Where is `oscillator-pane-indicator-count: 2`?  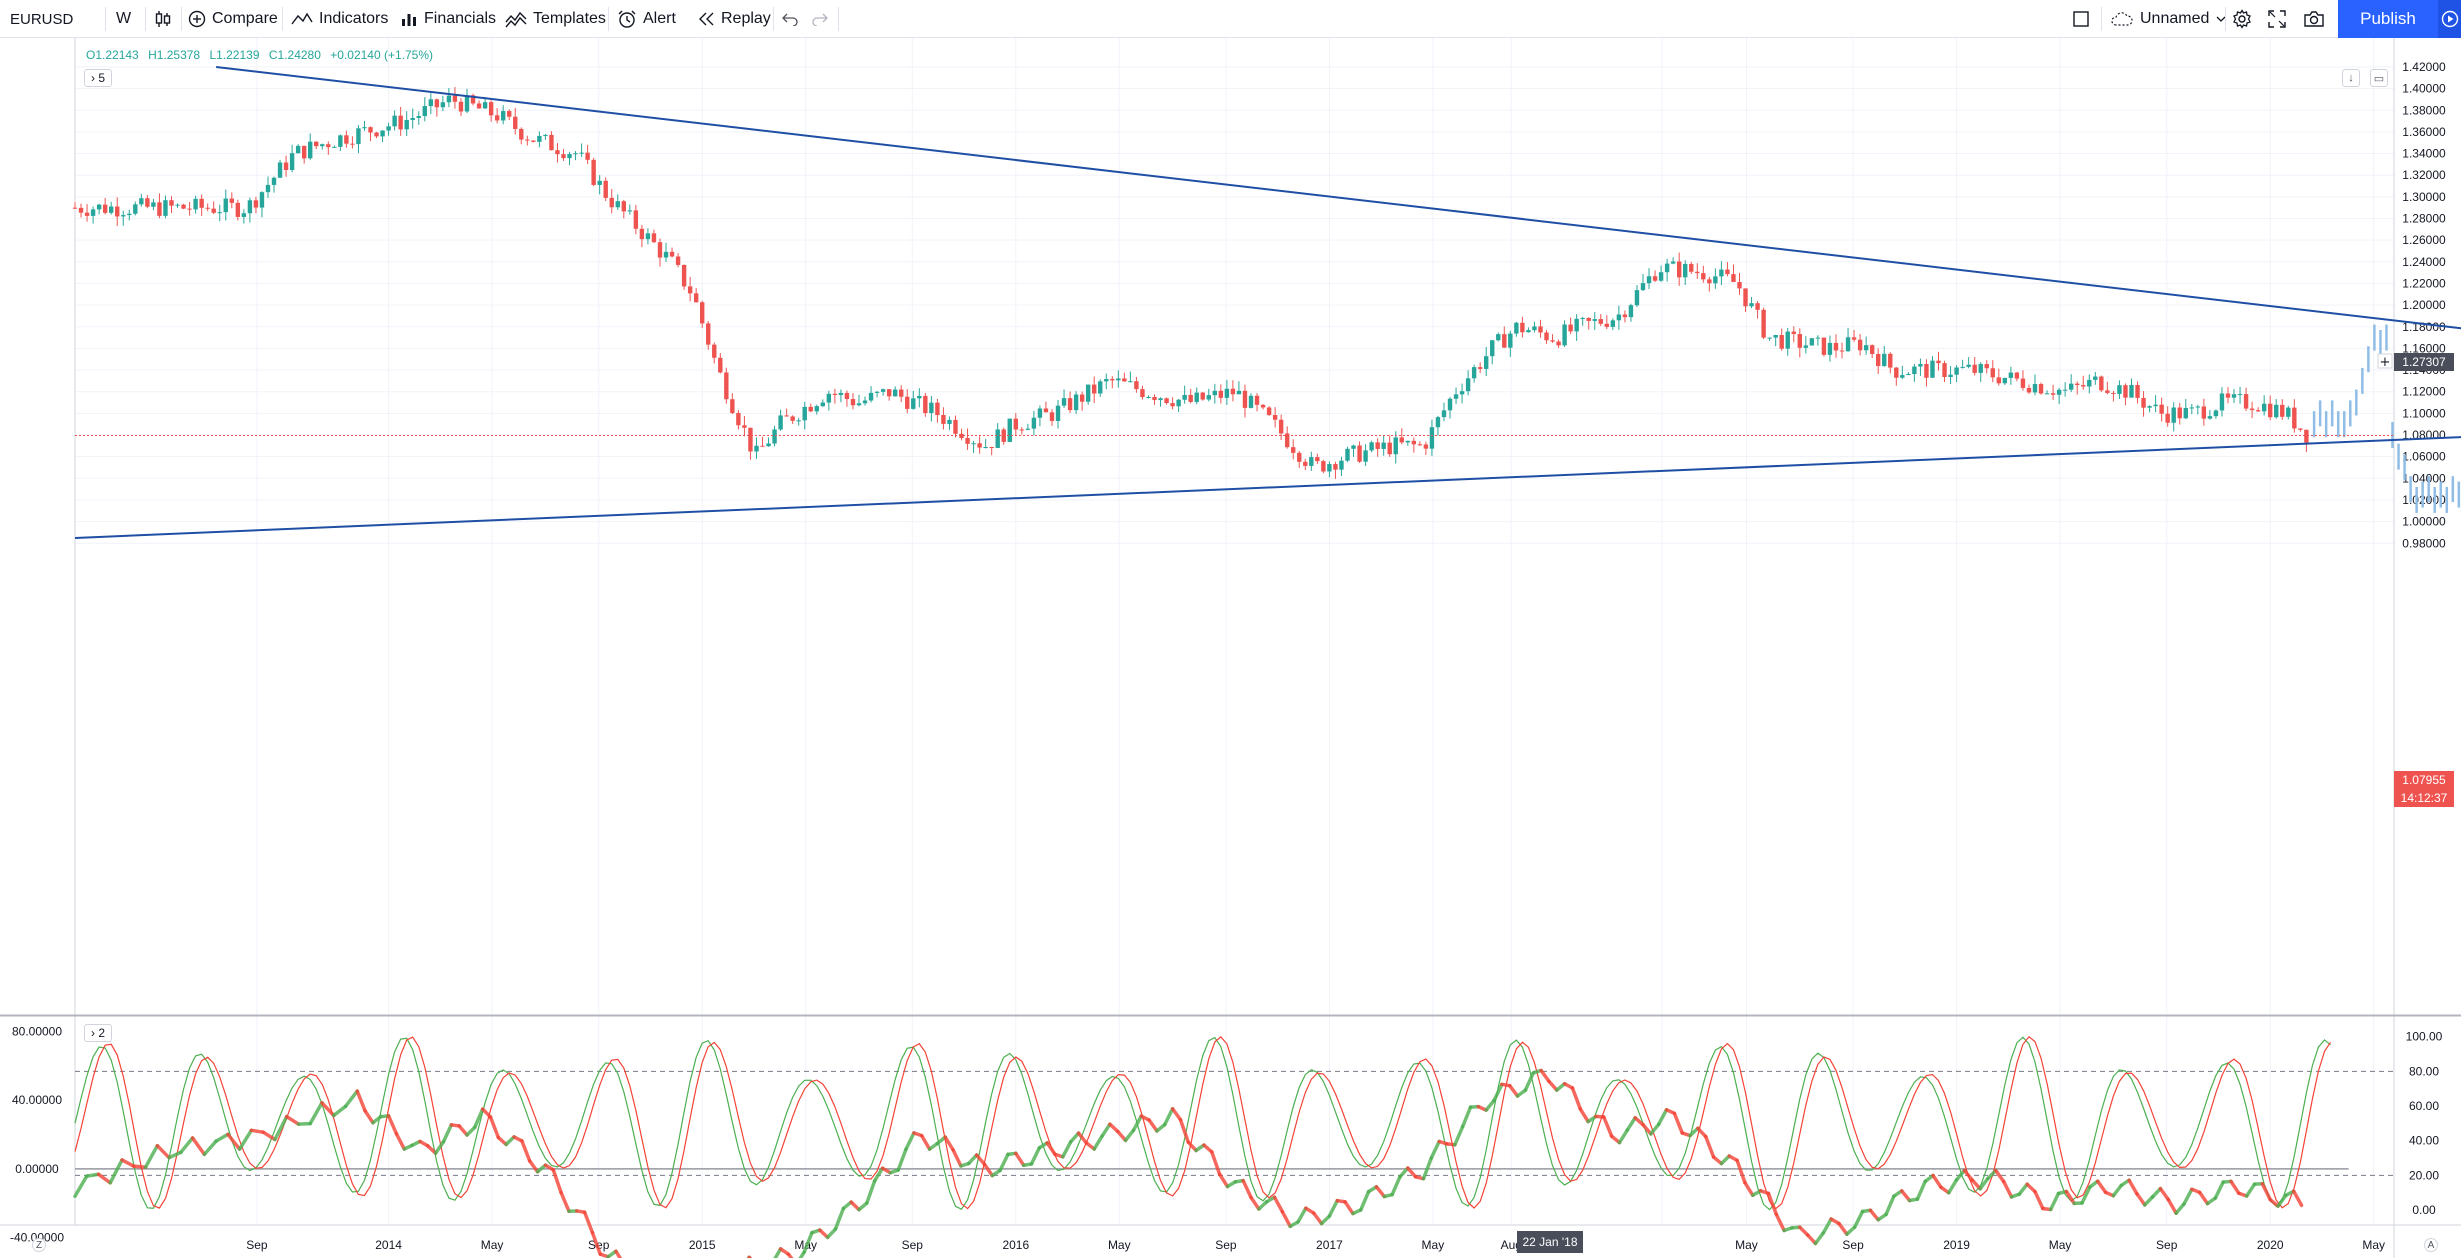
oscillator-pane-indicator-count: 2 is located at coordinates (102, 1033).